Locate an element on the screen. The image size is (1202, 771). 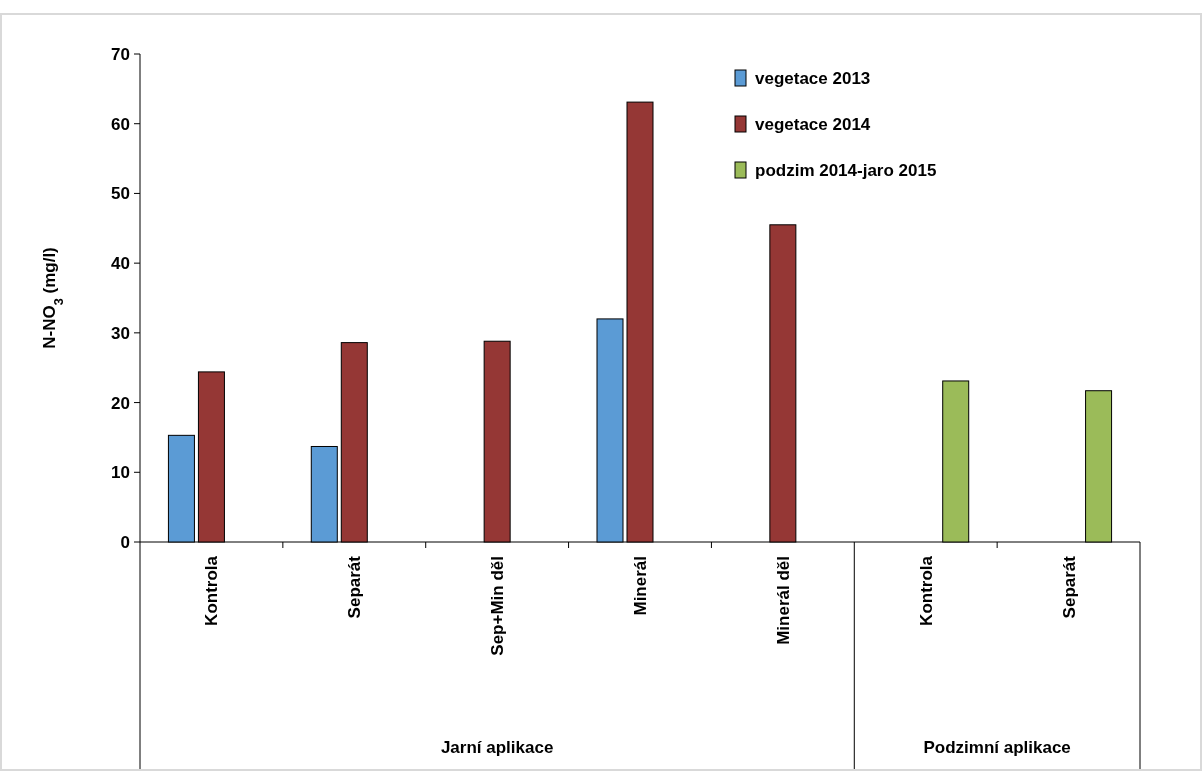
y-tick-label: 60 is located at coordinates (120, 124).